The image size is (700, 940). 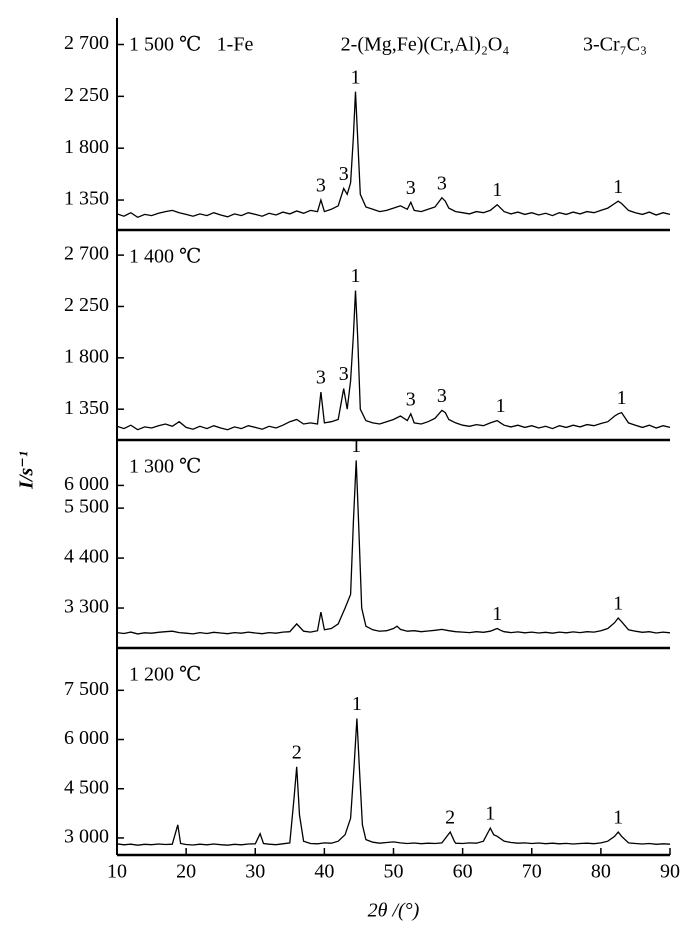 What do you see at coordinates (165, 45) in the screenshot?
I see `panel-title: 1 500 ℃` at bounding box center [165, 45].